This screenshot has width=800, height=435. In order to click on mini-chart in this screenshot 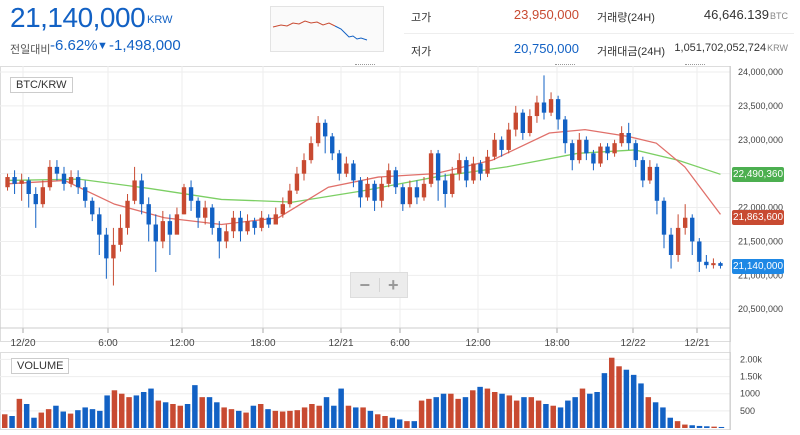, I will do `click(327, 29)`.